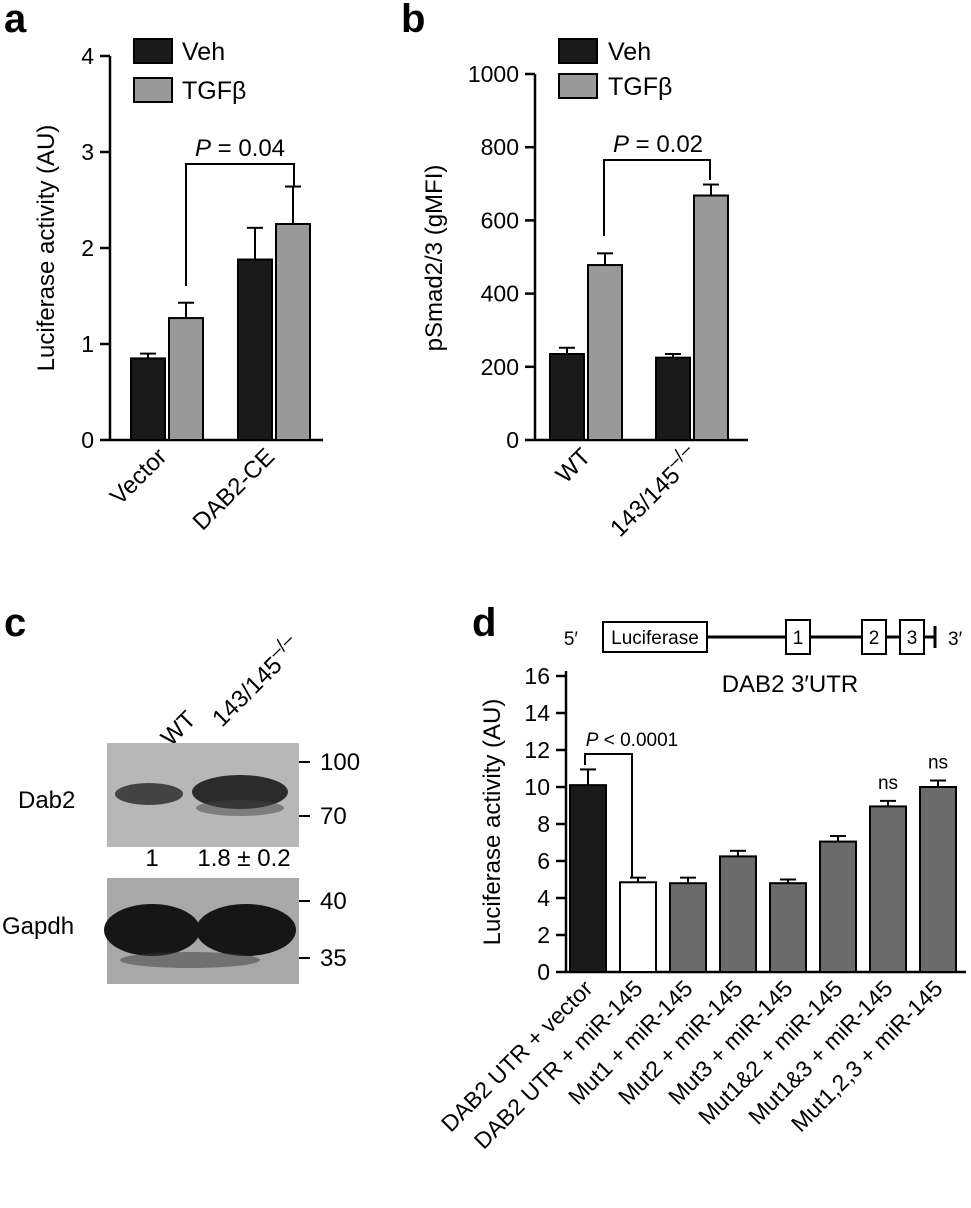 This screenshot has width=971, height=1208. I want to click on chart-a-legend-tgf: TGFβ, so click(214, 91).